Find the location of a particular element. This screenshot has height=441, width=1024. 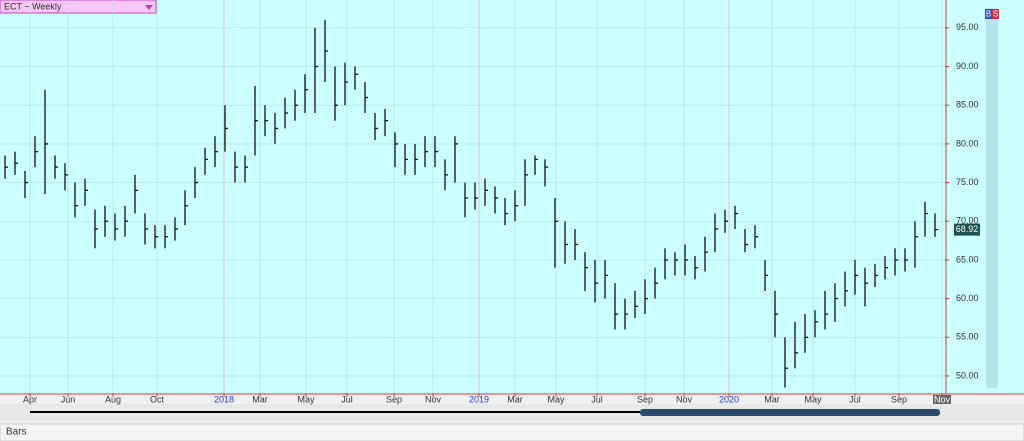

buy-label: B is located at coordinates (988, 14).